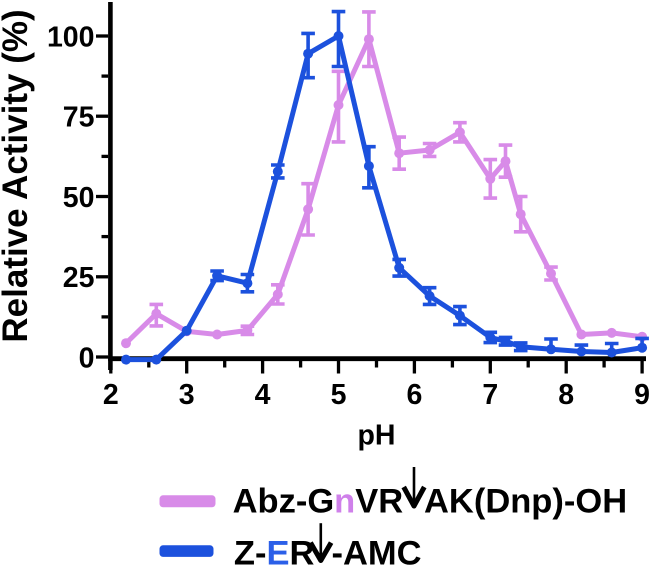  What do you see at coordinates (79, 278) in the screenshot?
I see `svg-text: 25` at bounding box center [79, 278].